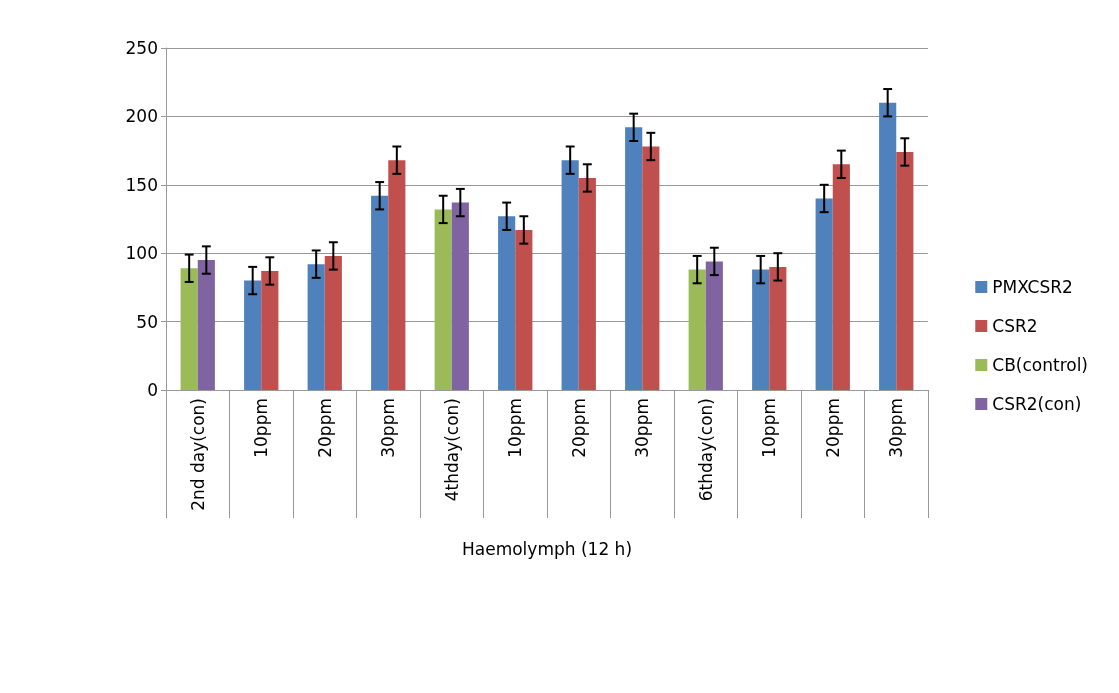 The image size is (1119, 693). Describe the element at coordinates (152, 390) in the screenshot. I see `y-tick-label: 0` at that location.